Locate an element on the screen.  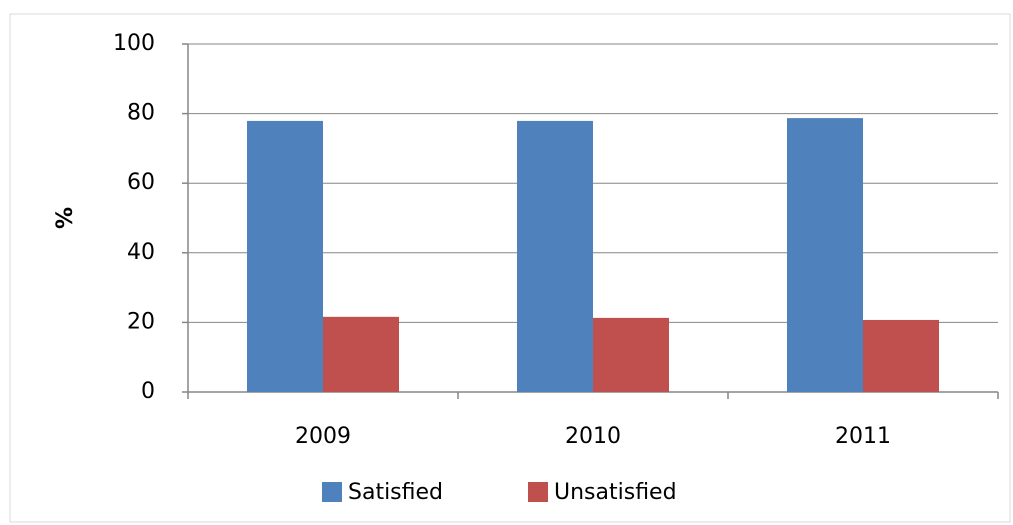
y-tick-label: 80 is located at coordinates (141, 113).